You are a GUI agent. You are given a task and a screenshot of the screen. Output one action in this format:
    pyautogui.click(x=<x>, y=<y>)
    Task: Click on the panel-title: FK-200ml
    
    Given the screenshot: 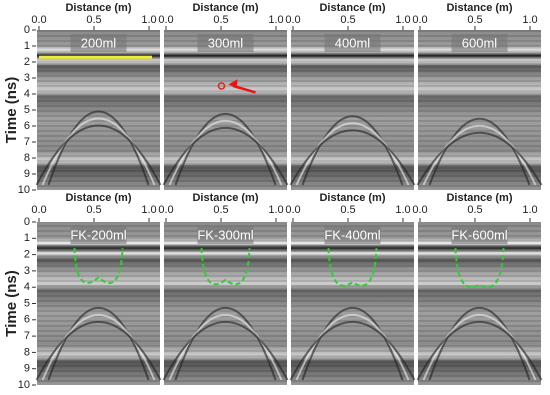 What is the action you would take?
    pyautogui.click(x=98, y=234)
    